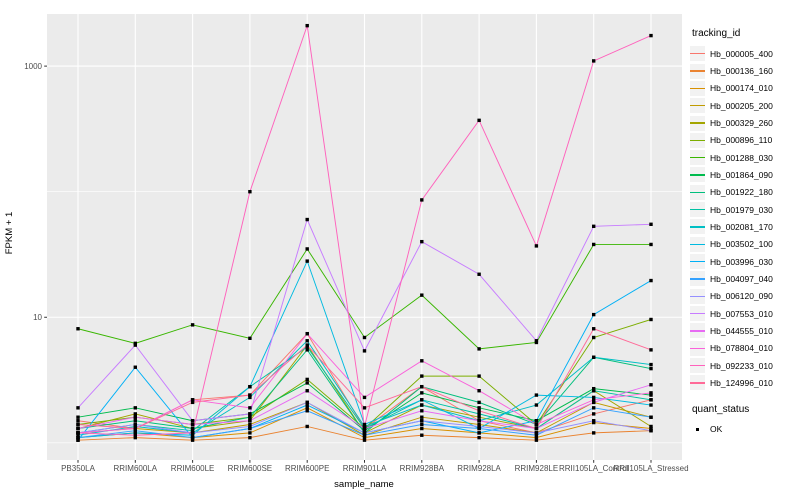 The image size is (800, 500). I want to click on x-tick-label: RRIM600PE, so click(307, 468).